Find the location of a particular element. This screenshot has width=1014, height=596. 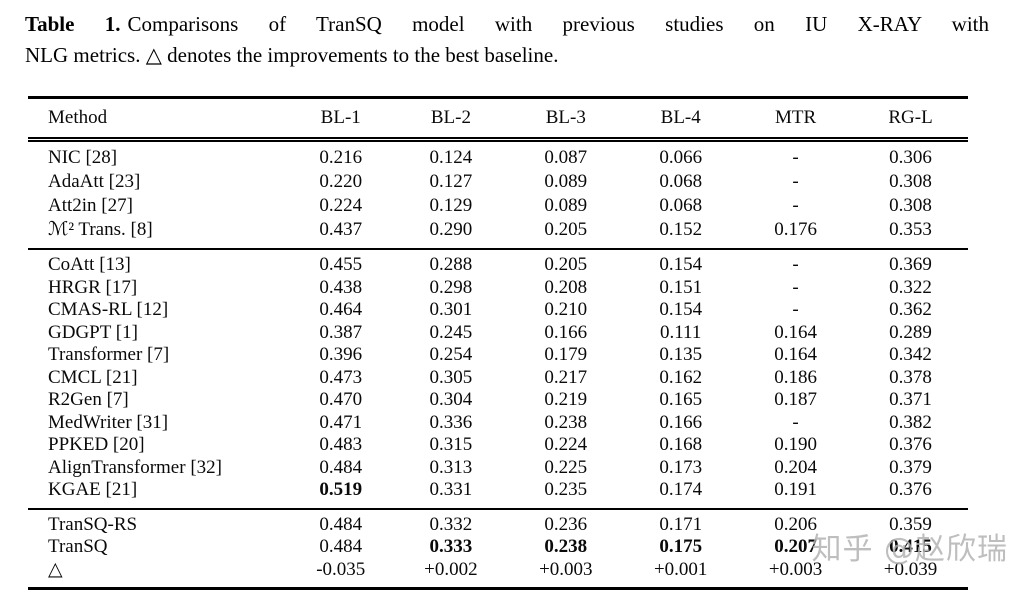

metric-cell: 0.254 is located at coordinates (451, 354).